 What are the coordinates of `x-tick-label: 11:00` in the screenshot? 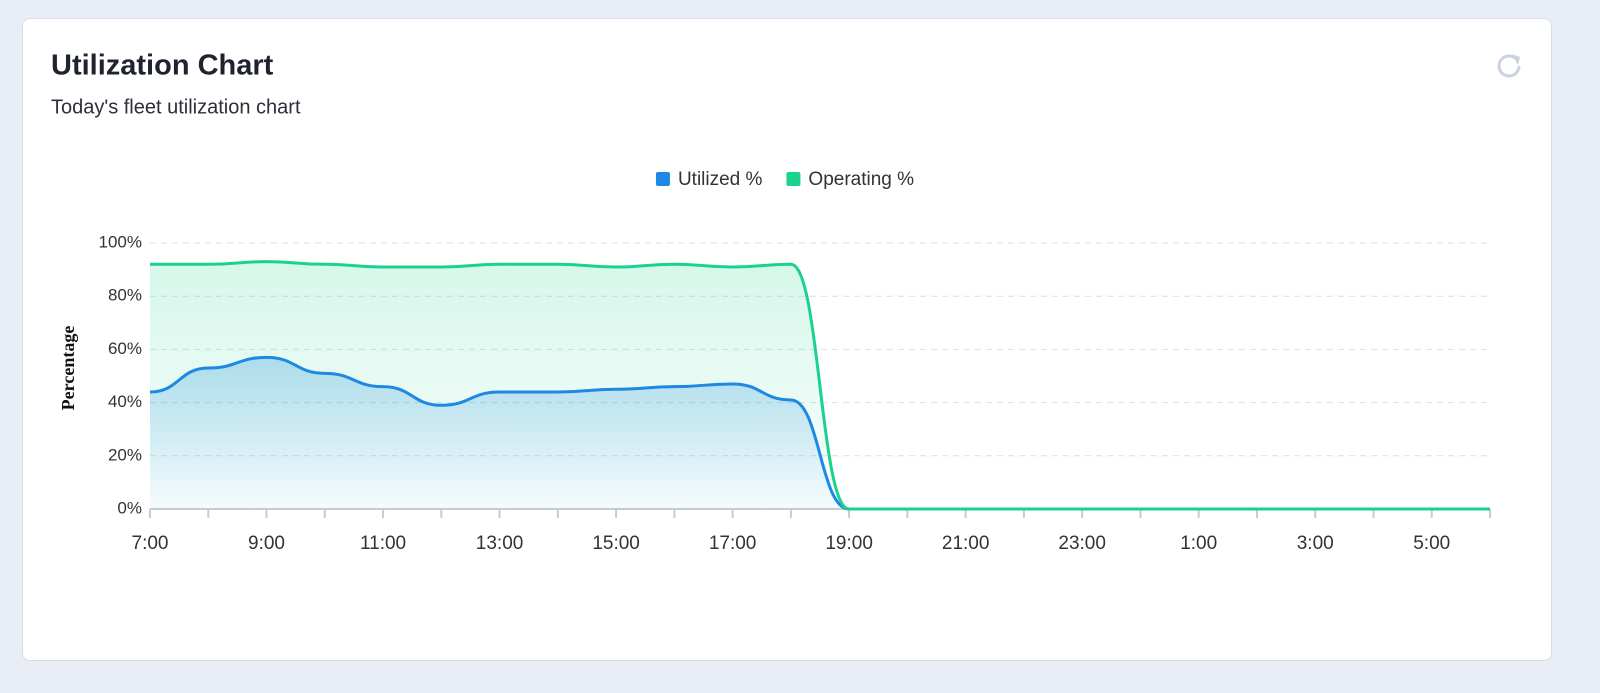 It's located at (383, 543).